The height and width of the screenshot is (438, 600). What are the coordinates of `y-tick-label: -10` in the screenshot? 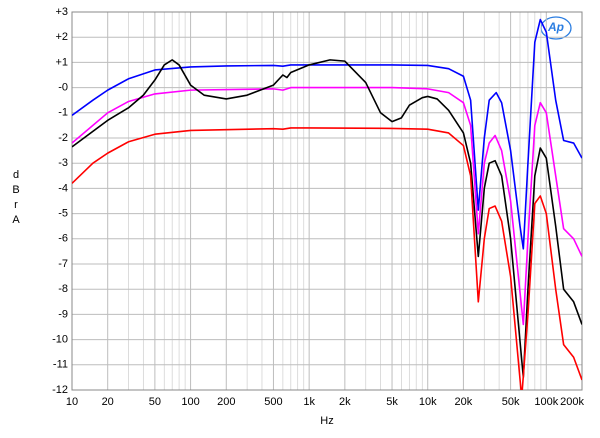 It's located at (60, 340).